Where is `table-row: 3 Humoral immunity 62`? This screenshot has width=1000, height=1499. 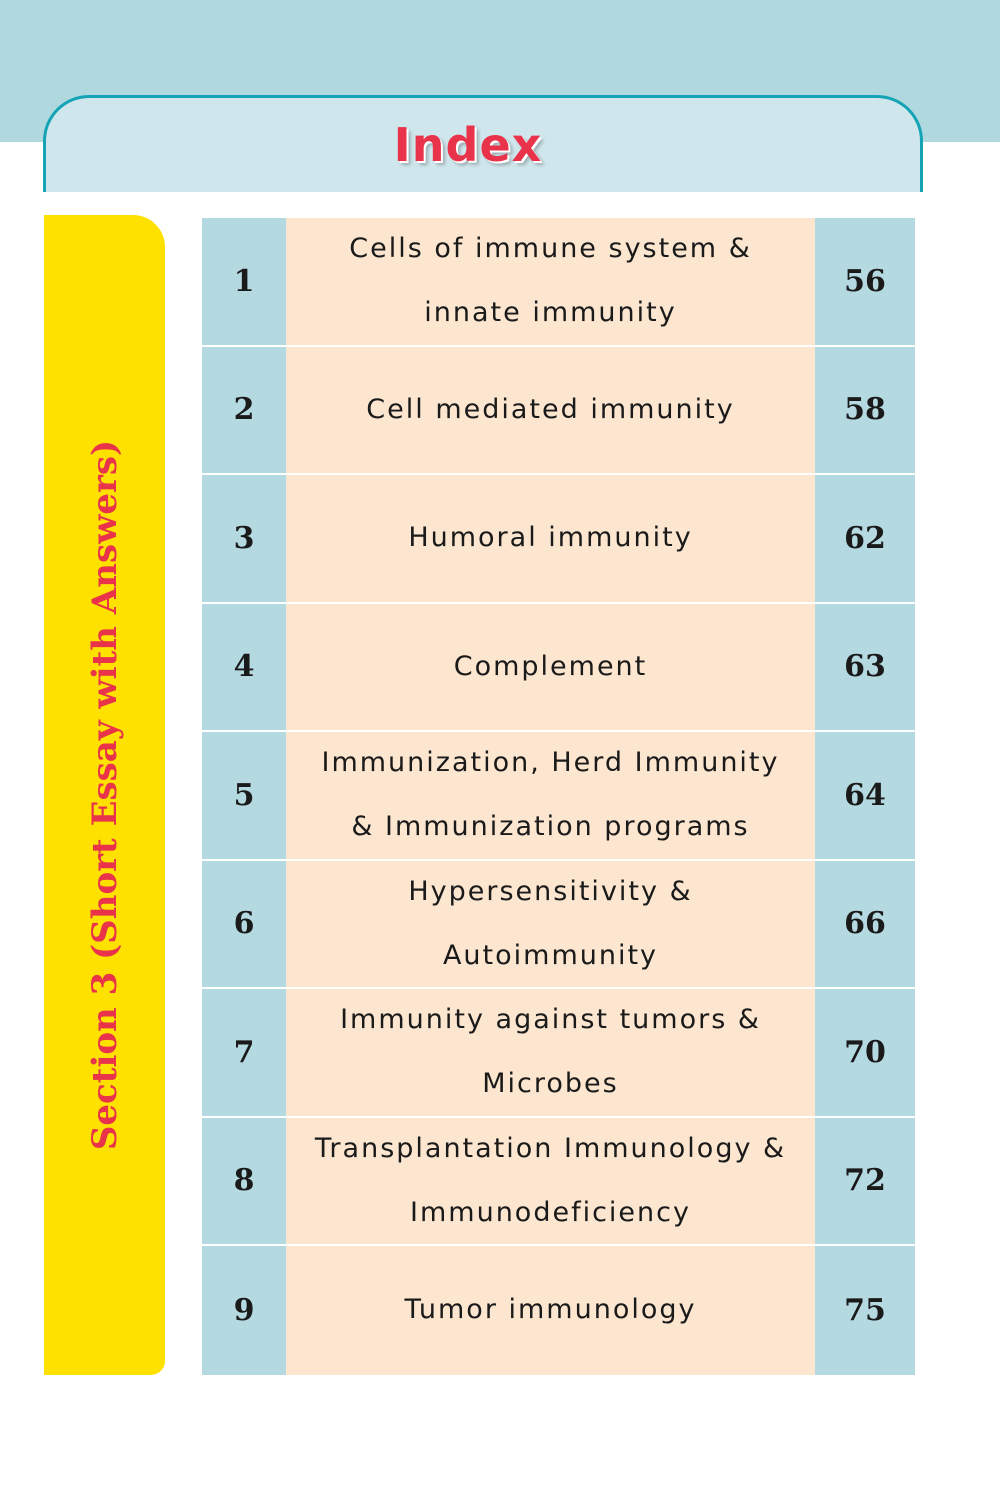 table-row: 3 Humoral immunity 62 is located at coordinates (558, 539).